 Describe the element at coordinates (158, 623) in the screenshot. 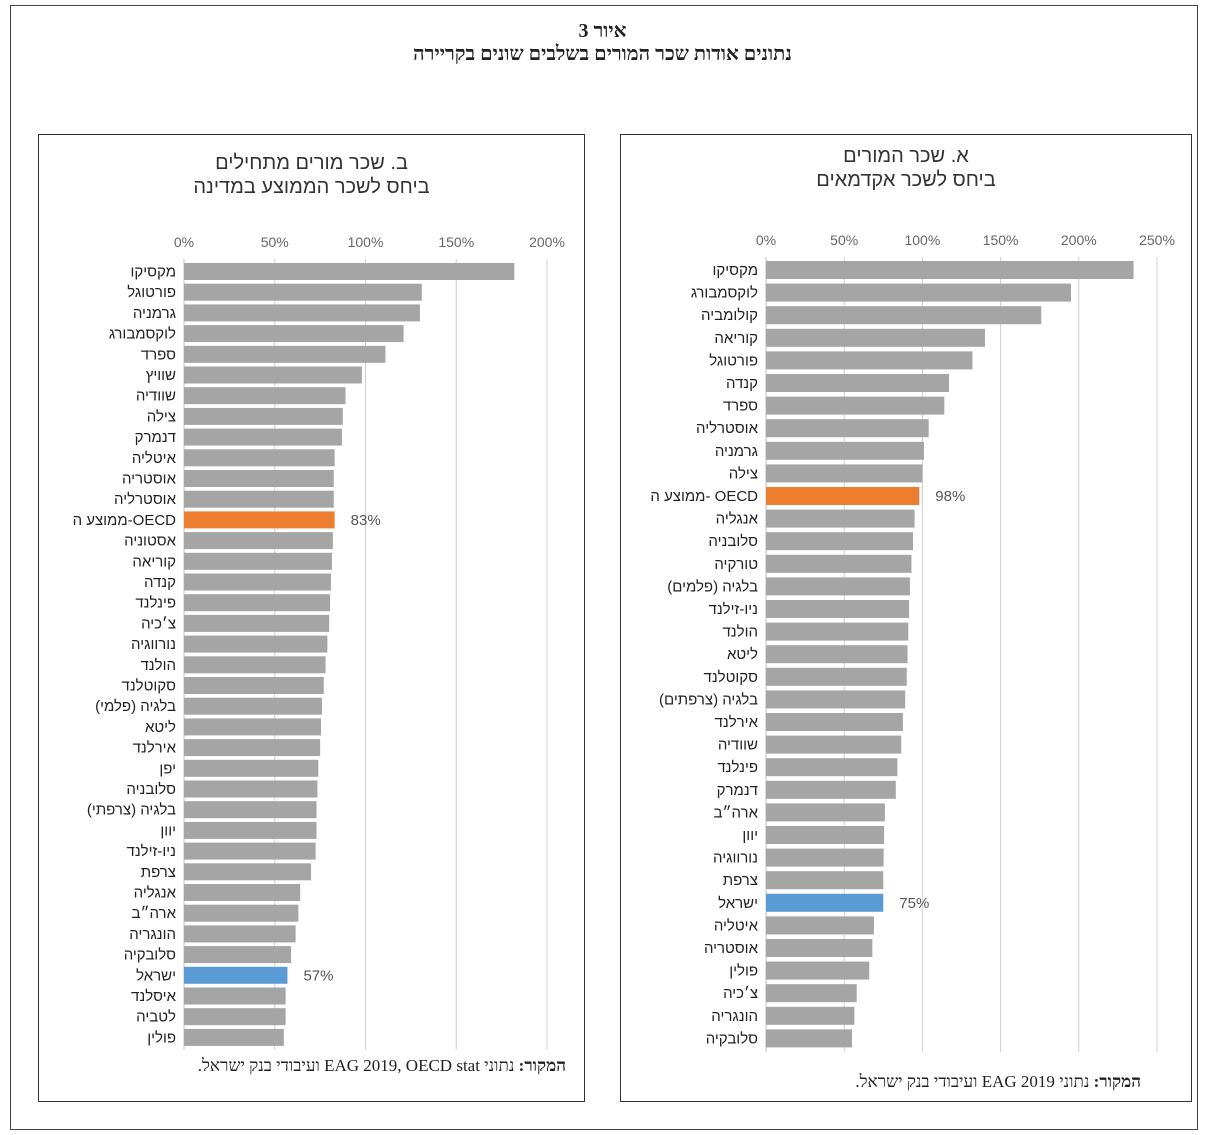

I see `chart-b-category-label: צ׳כיה` at that location.